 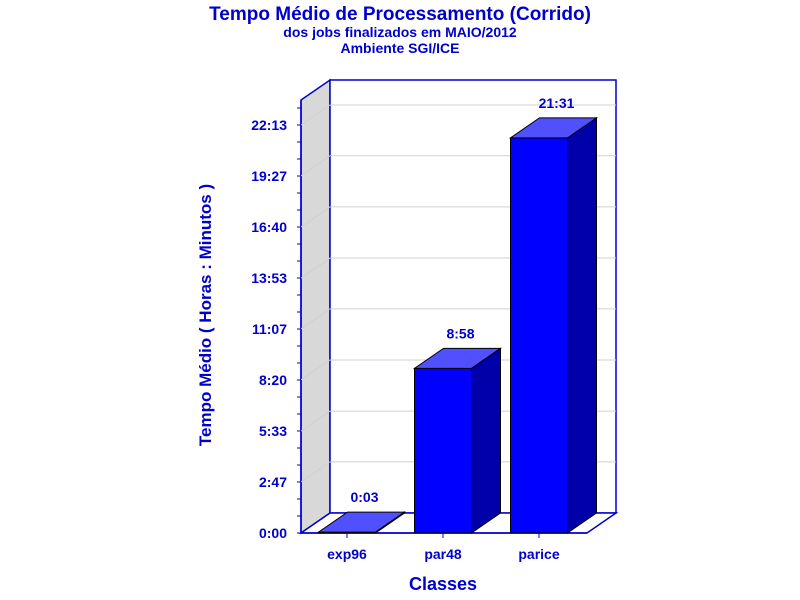 I want to click on bar-parice, so click(x=553, y=325).